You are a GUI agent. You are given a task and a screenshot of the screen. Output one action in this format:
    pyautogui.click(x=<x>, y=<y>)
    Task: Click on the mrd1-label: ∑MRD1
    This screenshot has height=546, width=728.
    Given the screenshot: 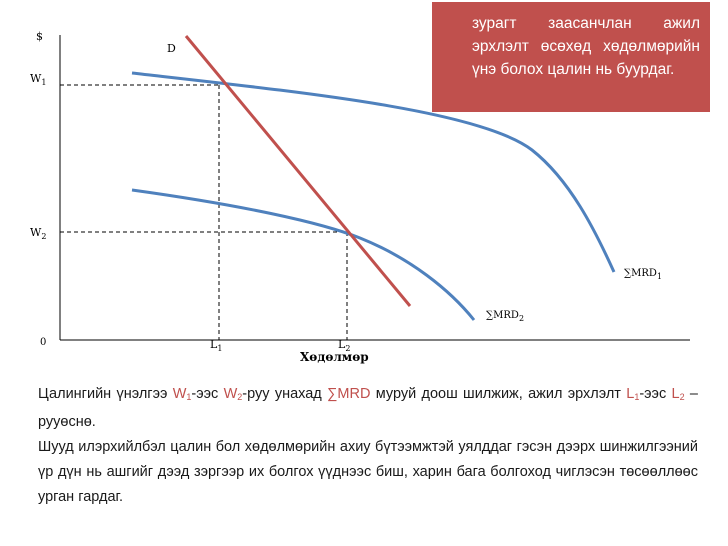 What is the action you would take?
    pyautogui.click(x=643, y=274)
    